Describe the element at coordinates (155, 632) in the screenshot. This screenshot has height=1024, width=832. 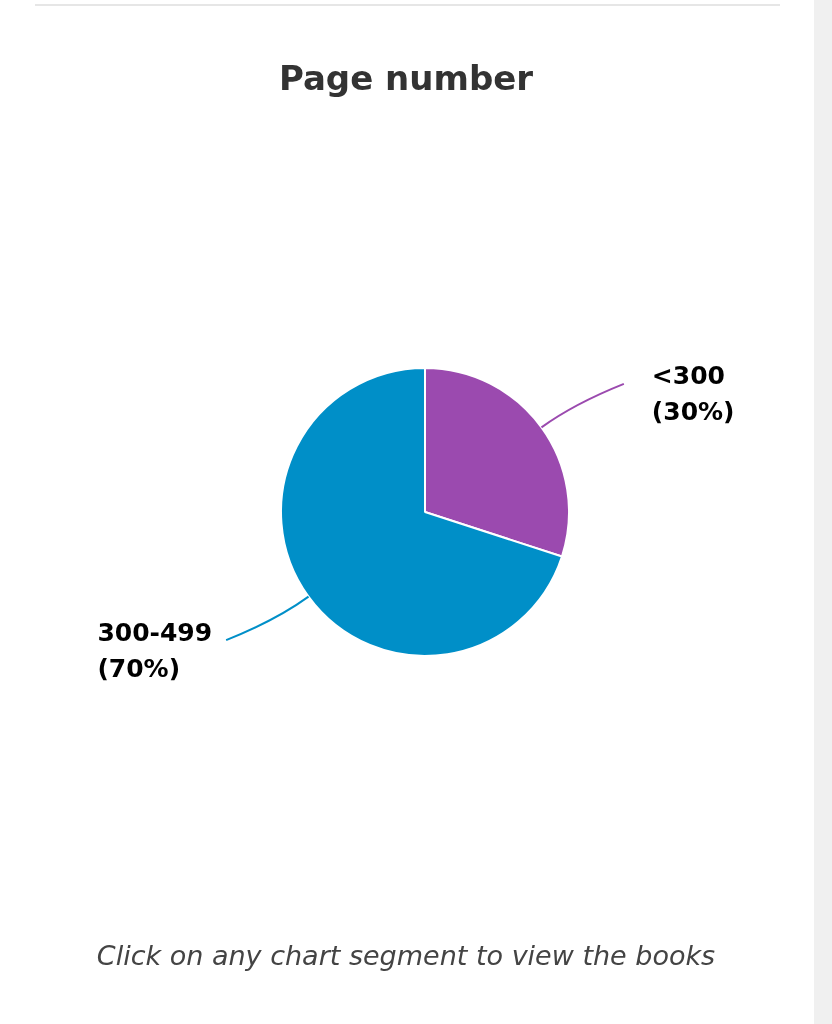
I see `slice-label: 300-499` at that location.